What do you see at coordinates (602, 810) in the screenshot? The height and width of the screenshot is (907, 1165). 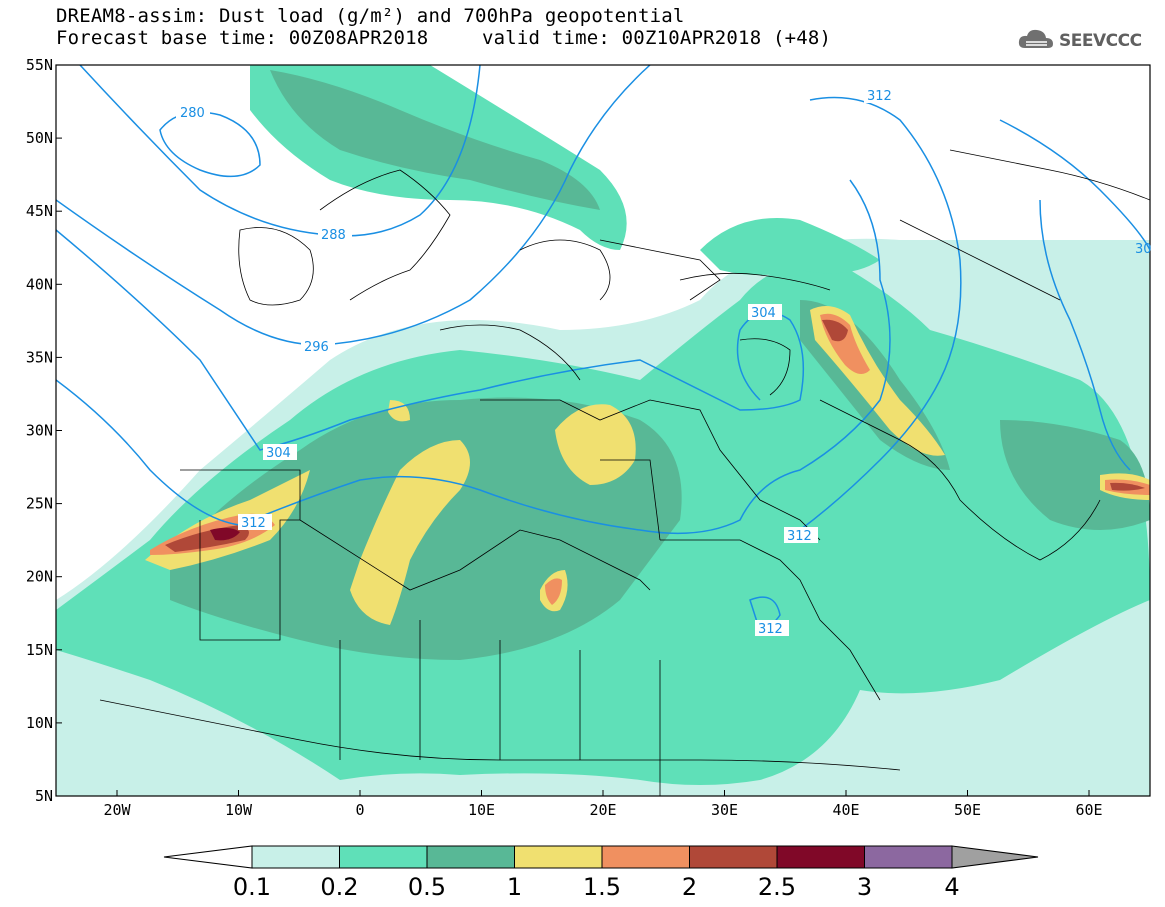 I see `lon-label: 20E` at bounding box center [602, 810].